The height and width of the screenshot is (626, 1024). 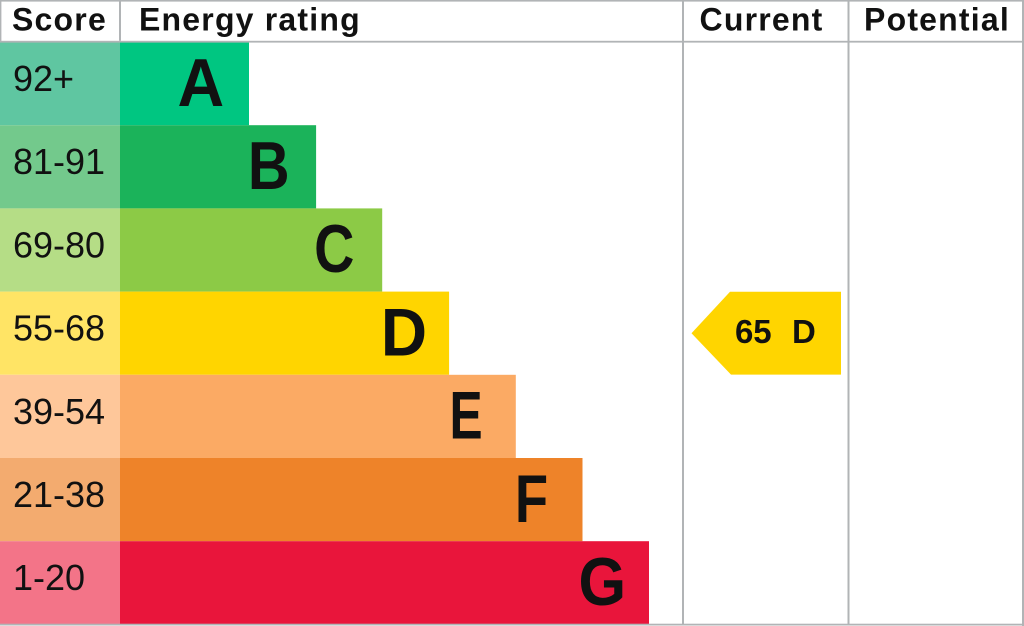 What do you see at coordinates (200, 83) in the screenshot?
I see `svg-text: A` at bounding box center [200, 83].